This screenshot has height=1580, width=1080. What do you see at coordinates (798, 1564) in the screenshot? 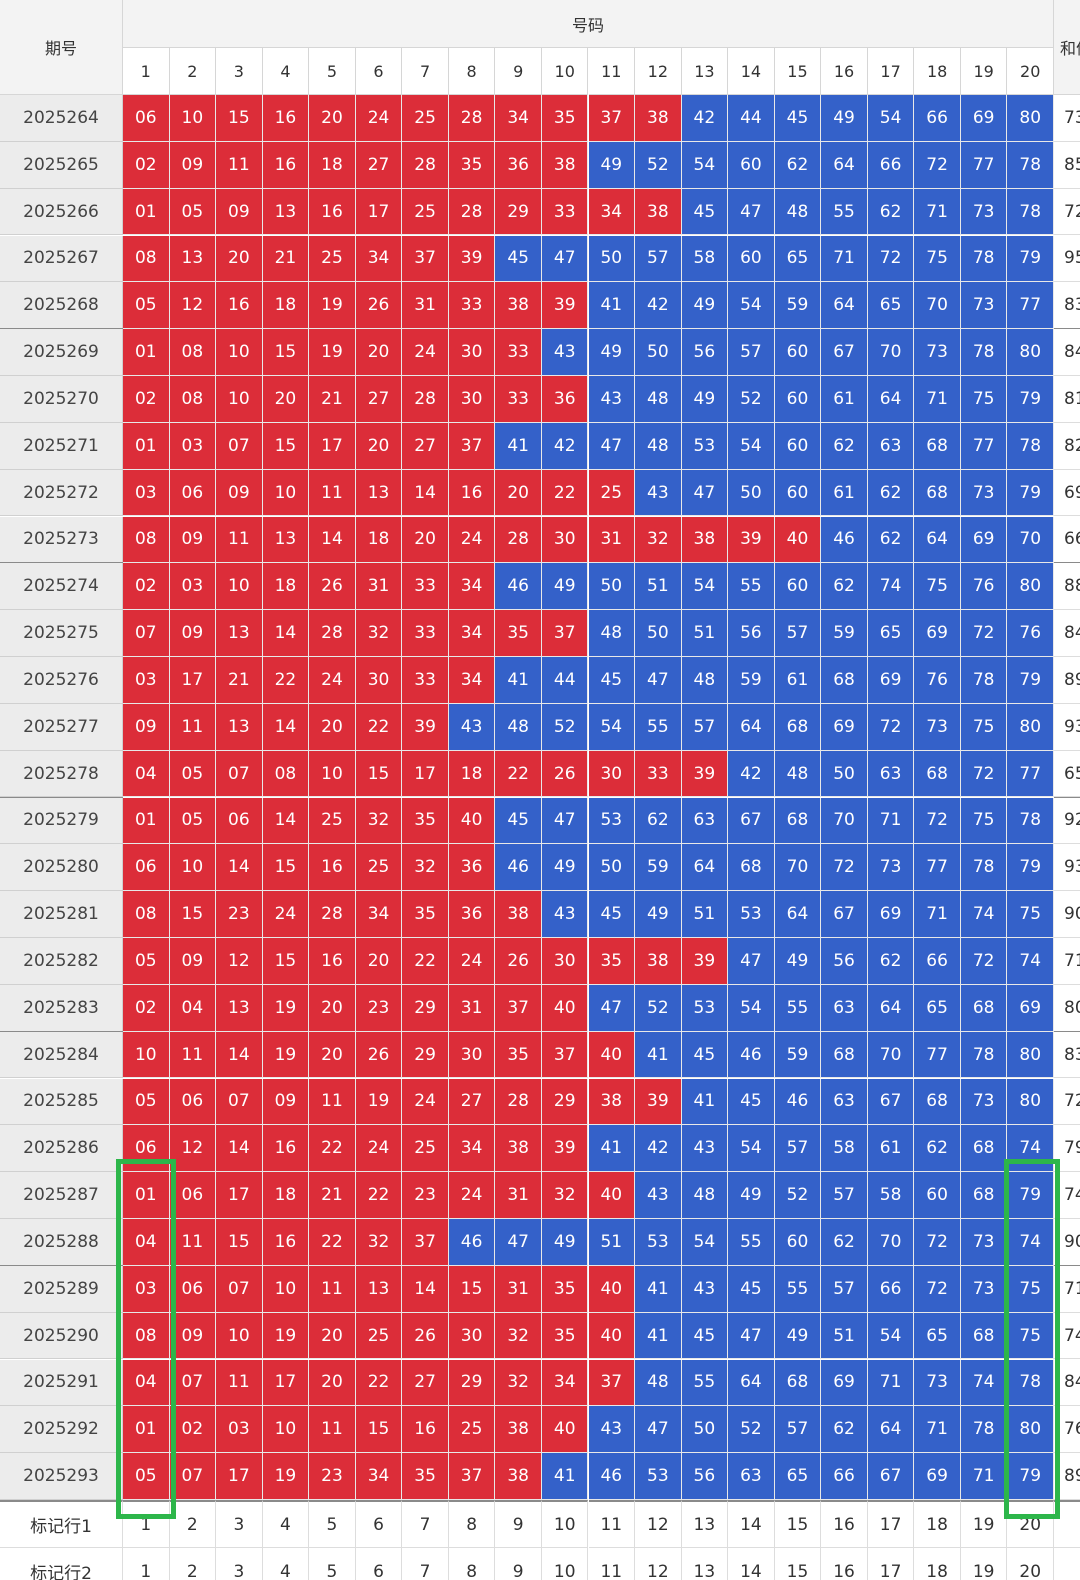
I see `marker-cell: 15` at bounding box center [798, 1564].